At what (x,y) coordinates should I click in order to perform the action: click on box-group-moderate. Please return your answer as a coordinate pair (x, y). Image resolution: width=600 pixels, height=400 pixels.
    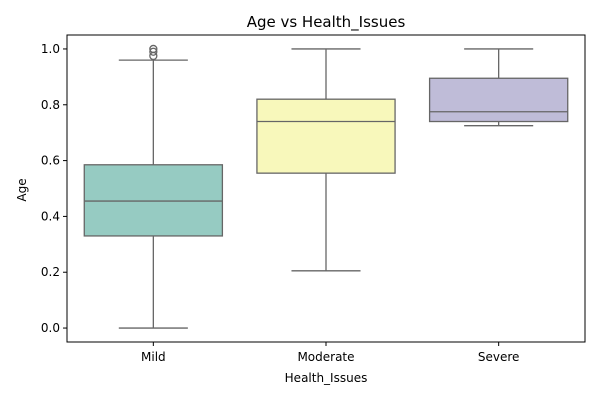
    Looking at the image, I should click on (326, 160).